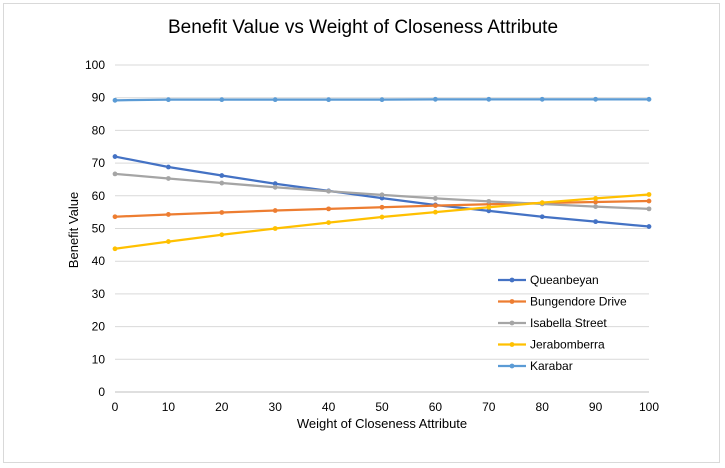 The width and height of the screenshot is (725, 468). Describe the element at coordinates (567, 345) in the screenshot. I see `legend-label: Jerabomberra` at that location.